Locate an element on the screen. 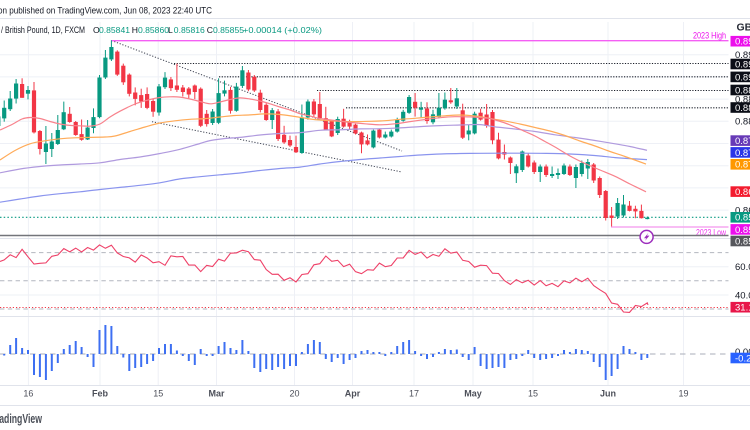 Image resolution: width=750 pixels, height=430 pixels. svg-text: 0.85860 is located at coordinates (153, 30).